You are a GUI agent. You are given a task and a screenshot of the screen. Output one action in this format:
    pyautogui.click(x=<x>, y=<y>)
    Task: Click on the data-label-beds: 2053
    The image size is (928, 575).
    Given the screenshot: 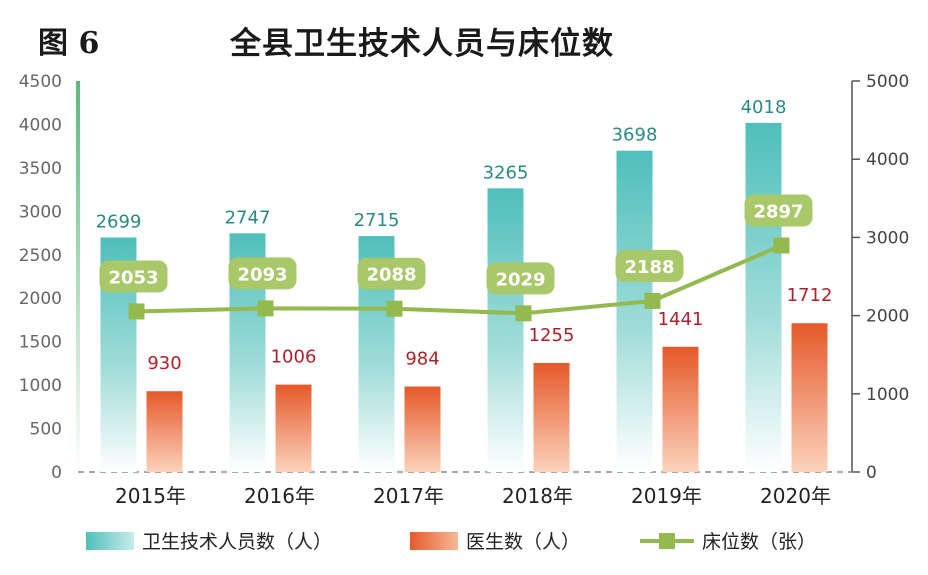 What is the action you would take?
    pyautogui.click(x=133, y=277)
    